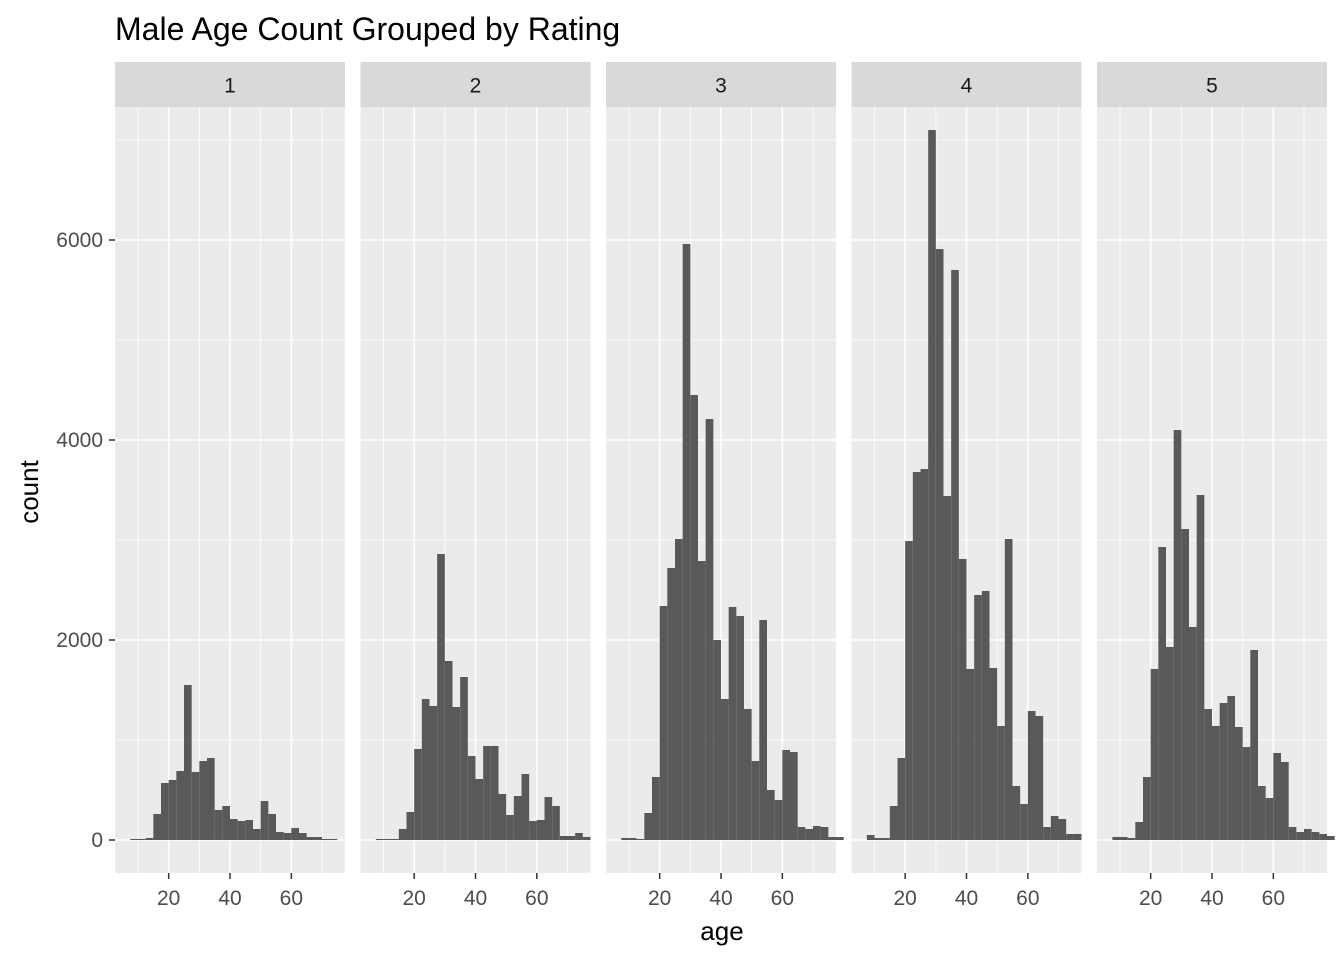 The width and height of the screenshot is (1344, 960). Describe the element at coordinates (721, 86) in the screenshot. I see `facet-strip-label: 3` at that location.